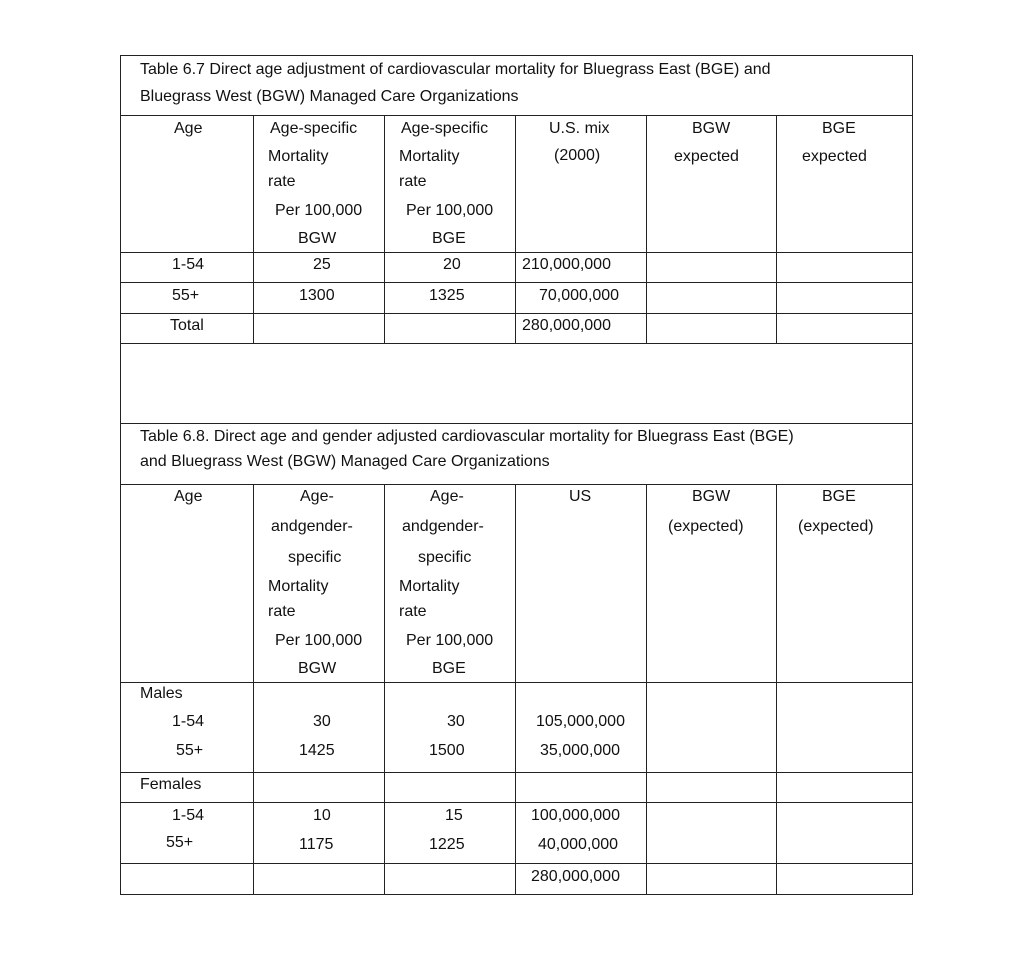 This screenshot has width=1024, height=969. What do you see at coordinates (316, 844) in the screenshot?
I see `table-cell: 1175` at bounding box center [316, 844].